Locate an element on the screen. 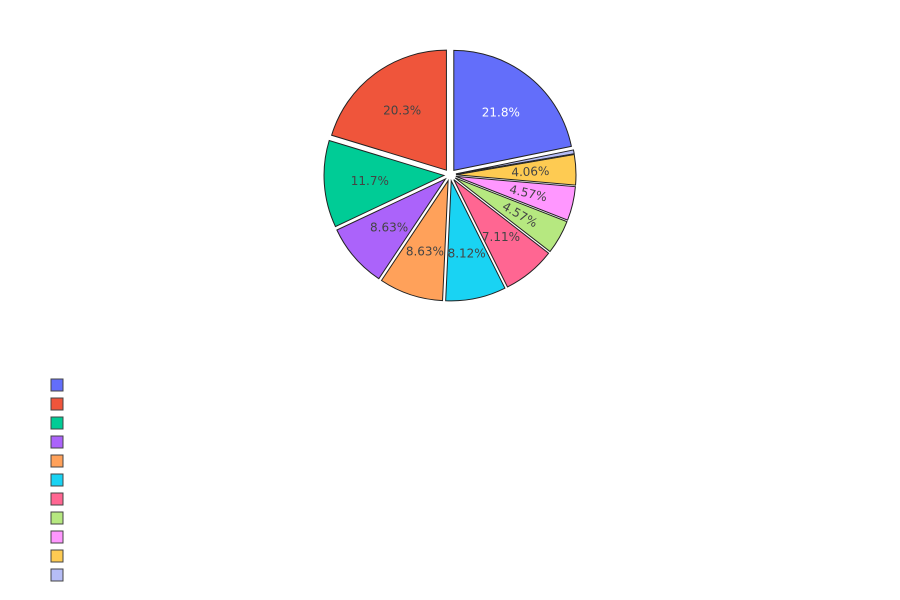 The width and height of the screenshot is (900, 600). pie-slices is located at coordinates (450, 175).